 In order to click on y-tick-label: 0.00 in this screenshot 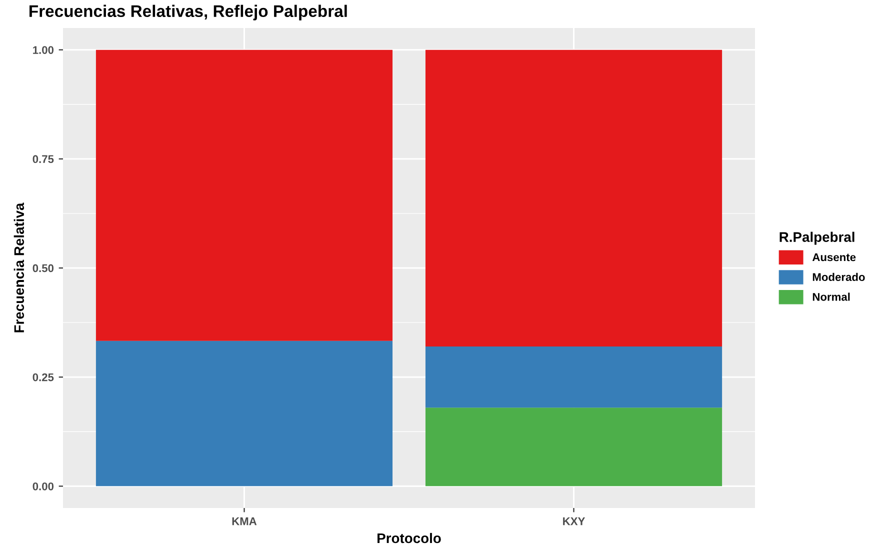, I will do `click(43, 486)`.